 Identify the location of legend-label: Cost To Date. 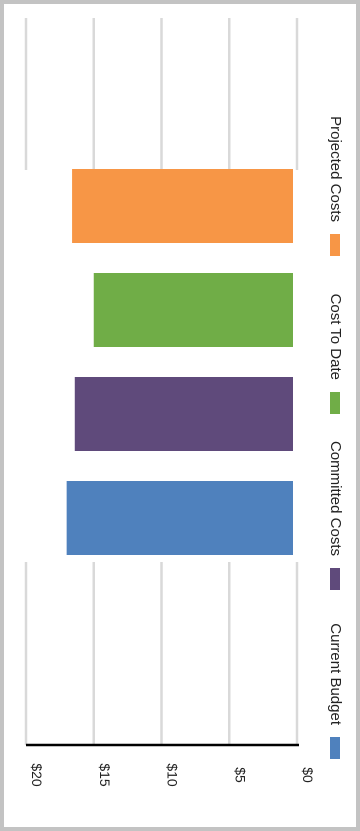
(335, 337).